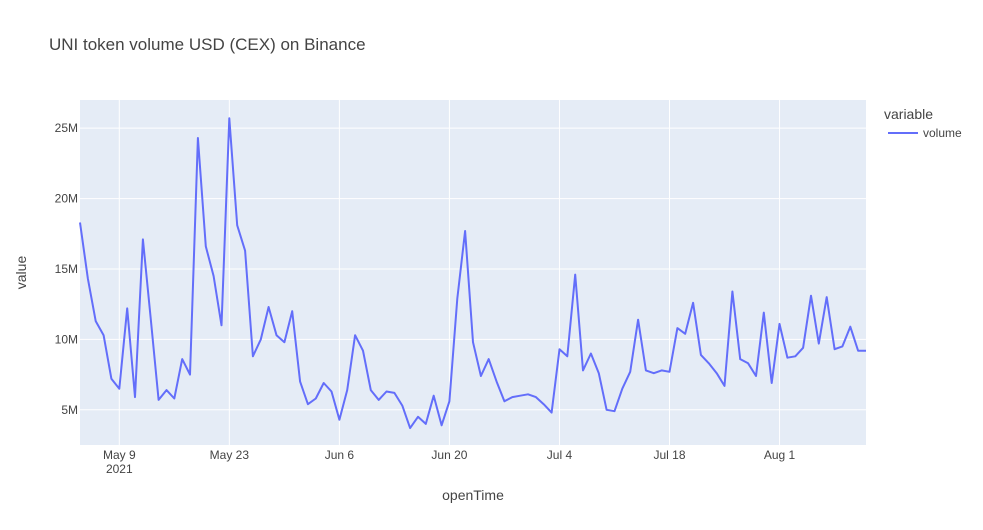 Image resolution: width=983 pixels, height=530 pixels. I want to click on legend: variable volume, so click(923, 123).